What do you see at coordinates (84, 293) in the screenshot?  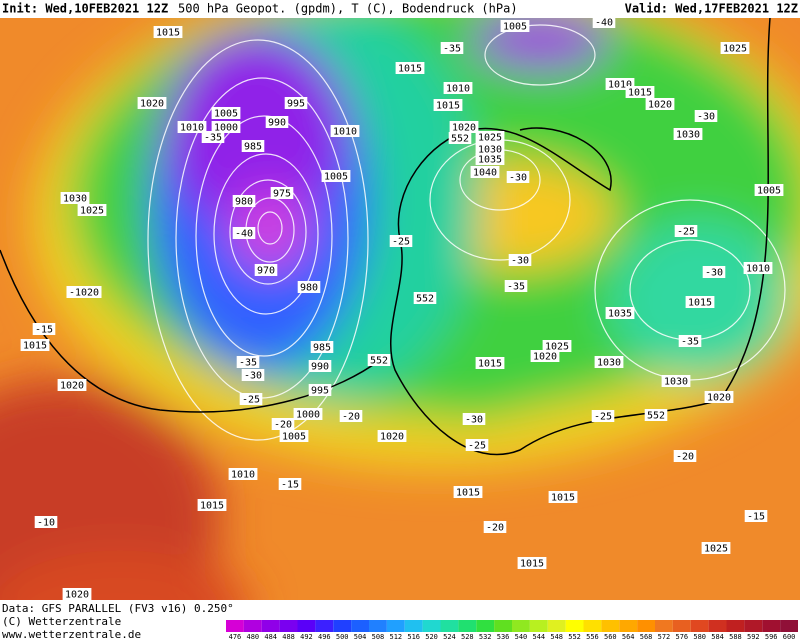 I see `isobar-label: -1020` at bounding box center [84, 293].